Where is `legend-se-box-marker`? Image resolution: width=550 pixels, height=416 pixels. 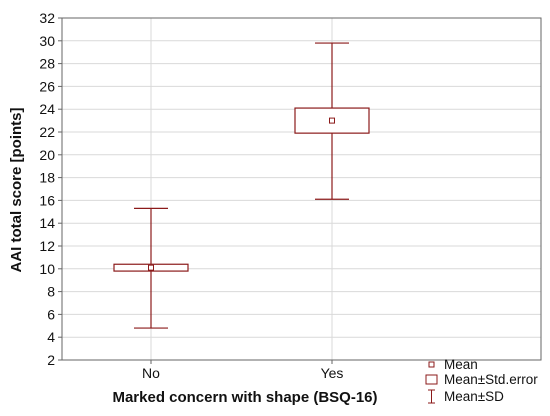 legend-se-box-marker is located at coordinates (431, 379).